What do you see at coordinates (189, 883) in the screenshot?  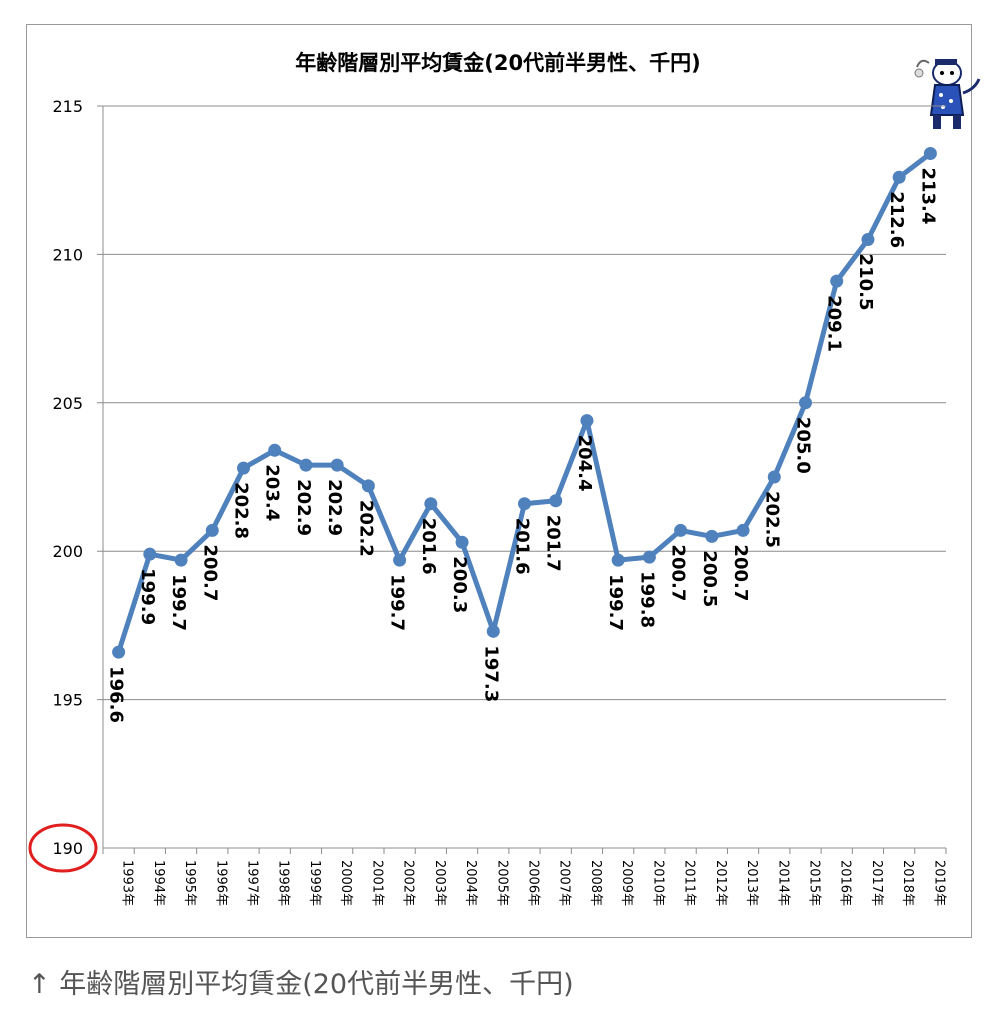 I see `x-tick-label: 1995年` at bounding box center [189, 883].